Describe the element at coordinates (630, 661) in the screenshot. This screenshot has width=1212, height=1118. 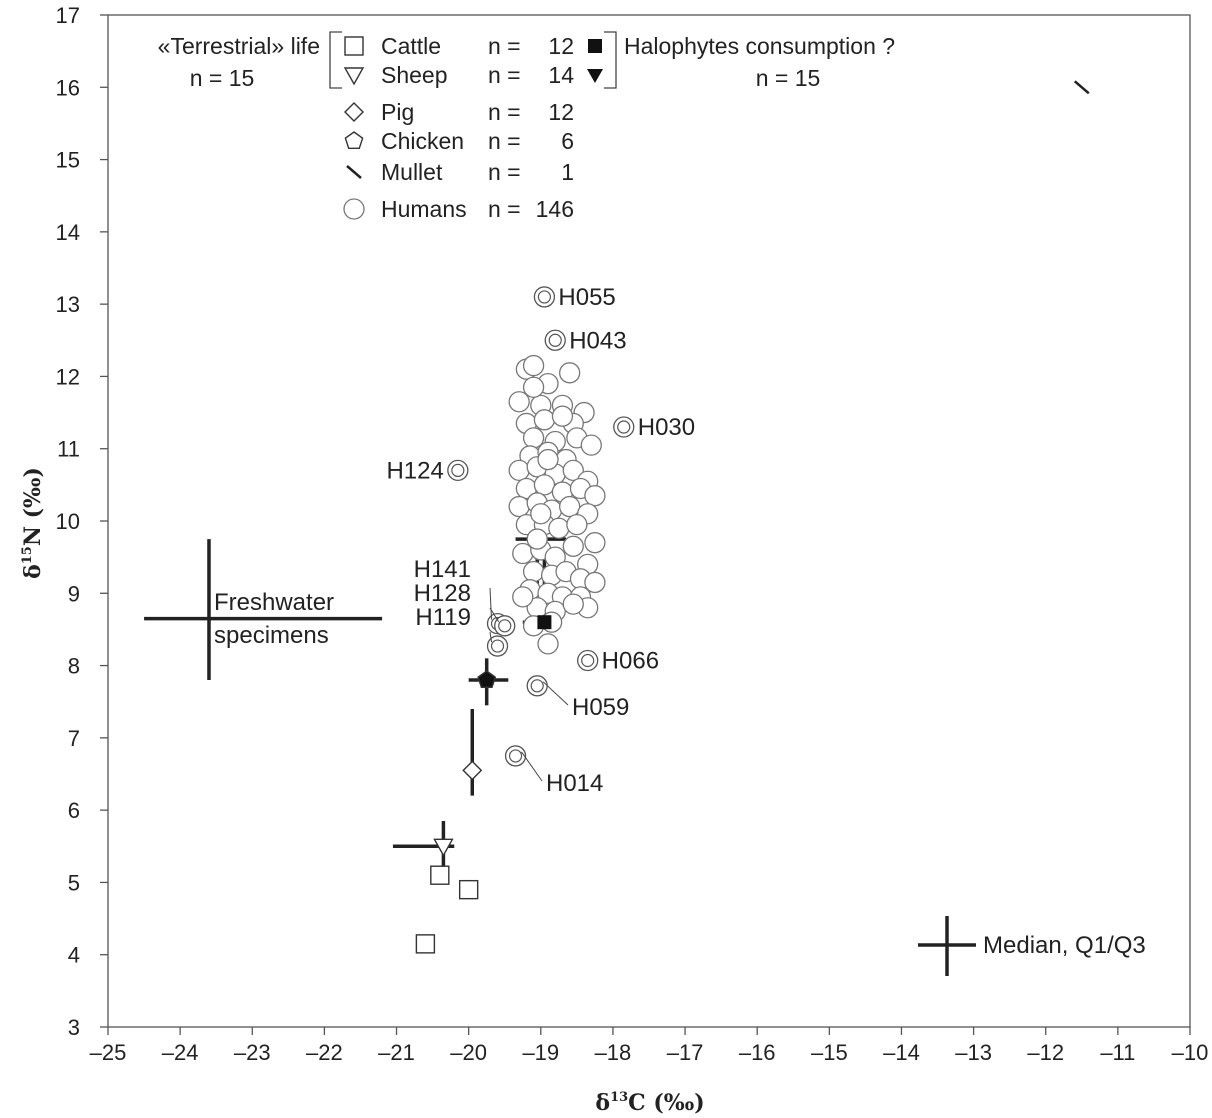
I see `point-label: H066` at that location.